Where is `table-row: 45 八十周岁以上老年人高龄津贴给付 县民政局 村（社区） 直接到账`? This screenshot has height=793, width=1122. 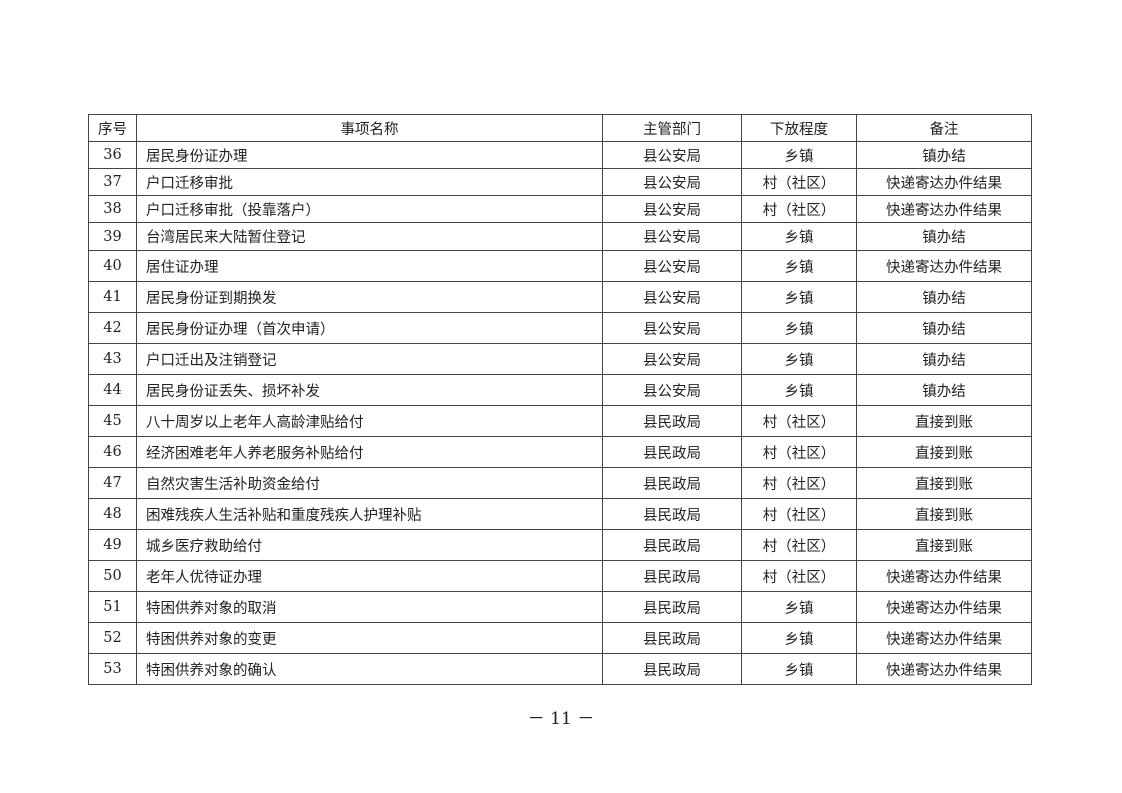
table-row: 45 八十周岁以上老年人高龄津贴给付 县民政局 村（社区） 直接到账 is located at coordinates (560, 421).